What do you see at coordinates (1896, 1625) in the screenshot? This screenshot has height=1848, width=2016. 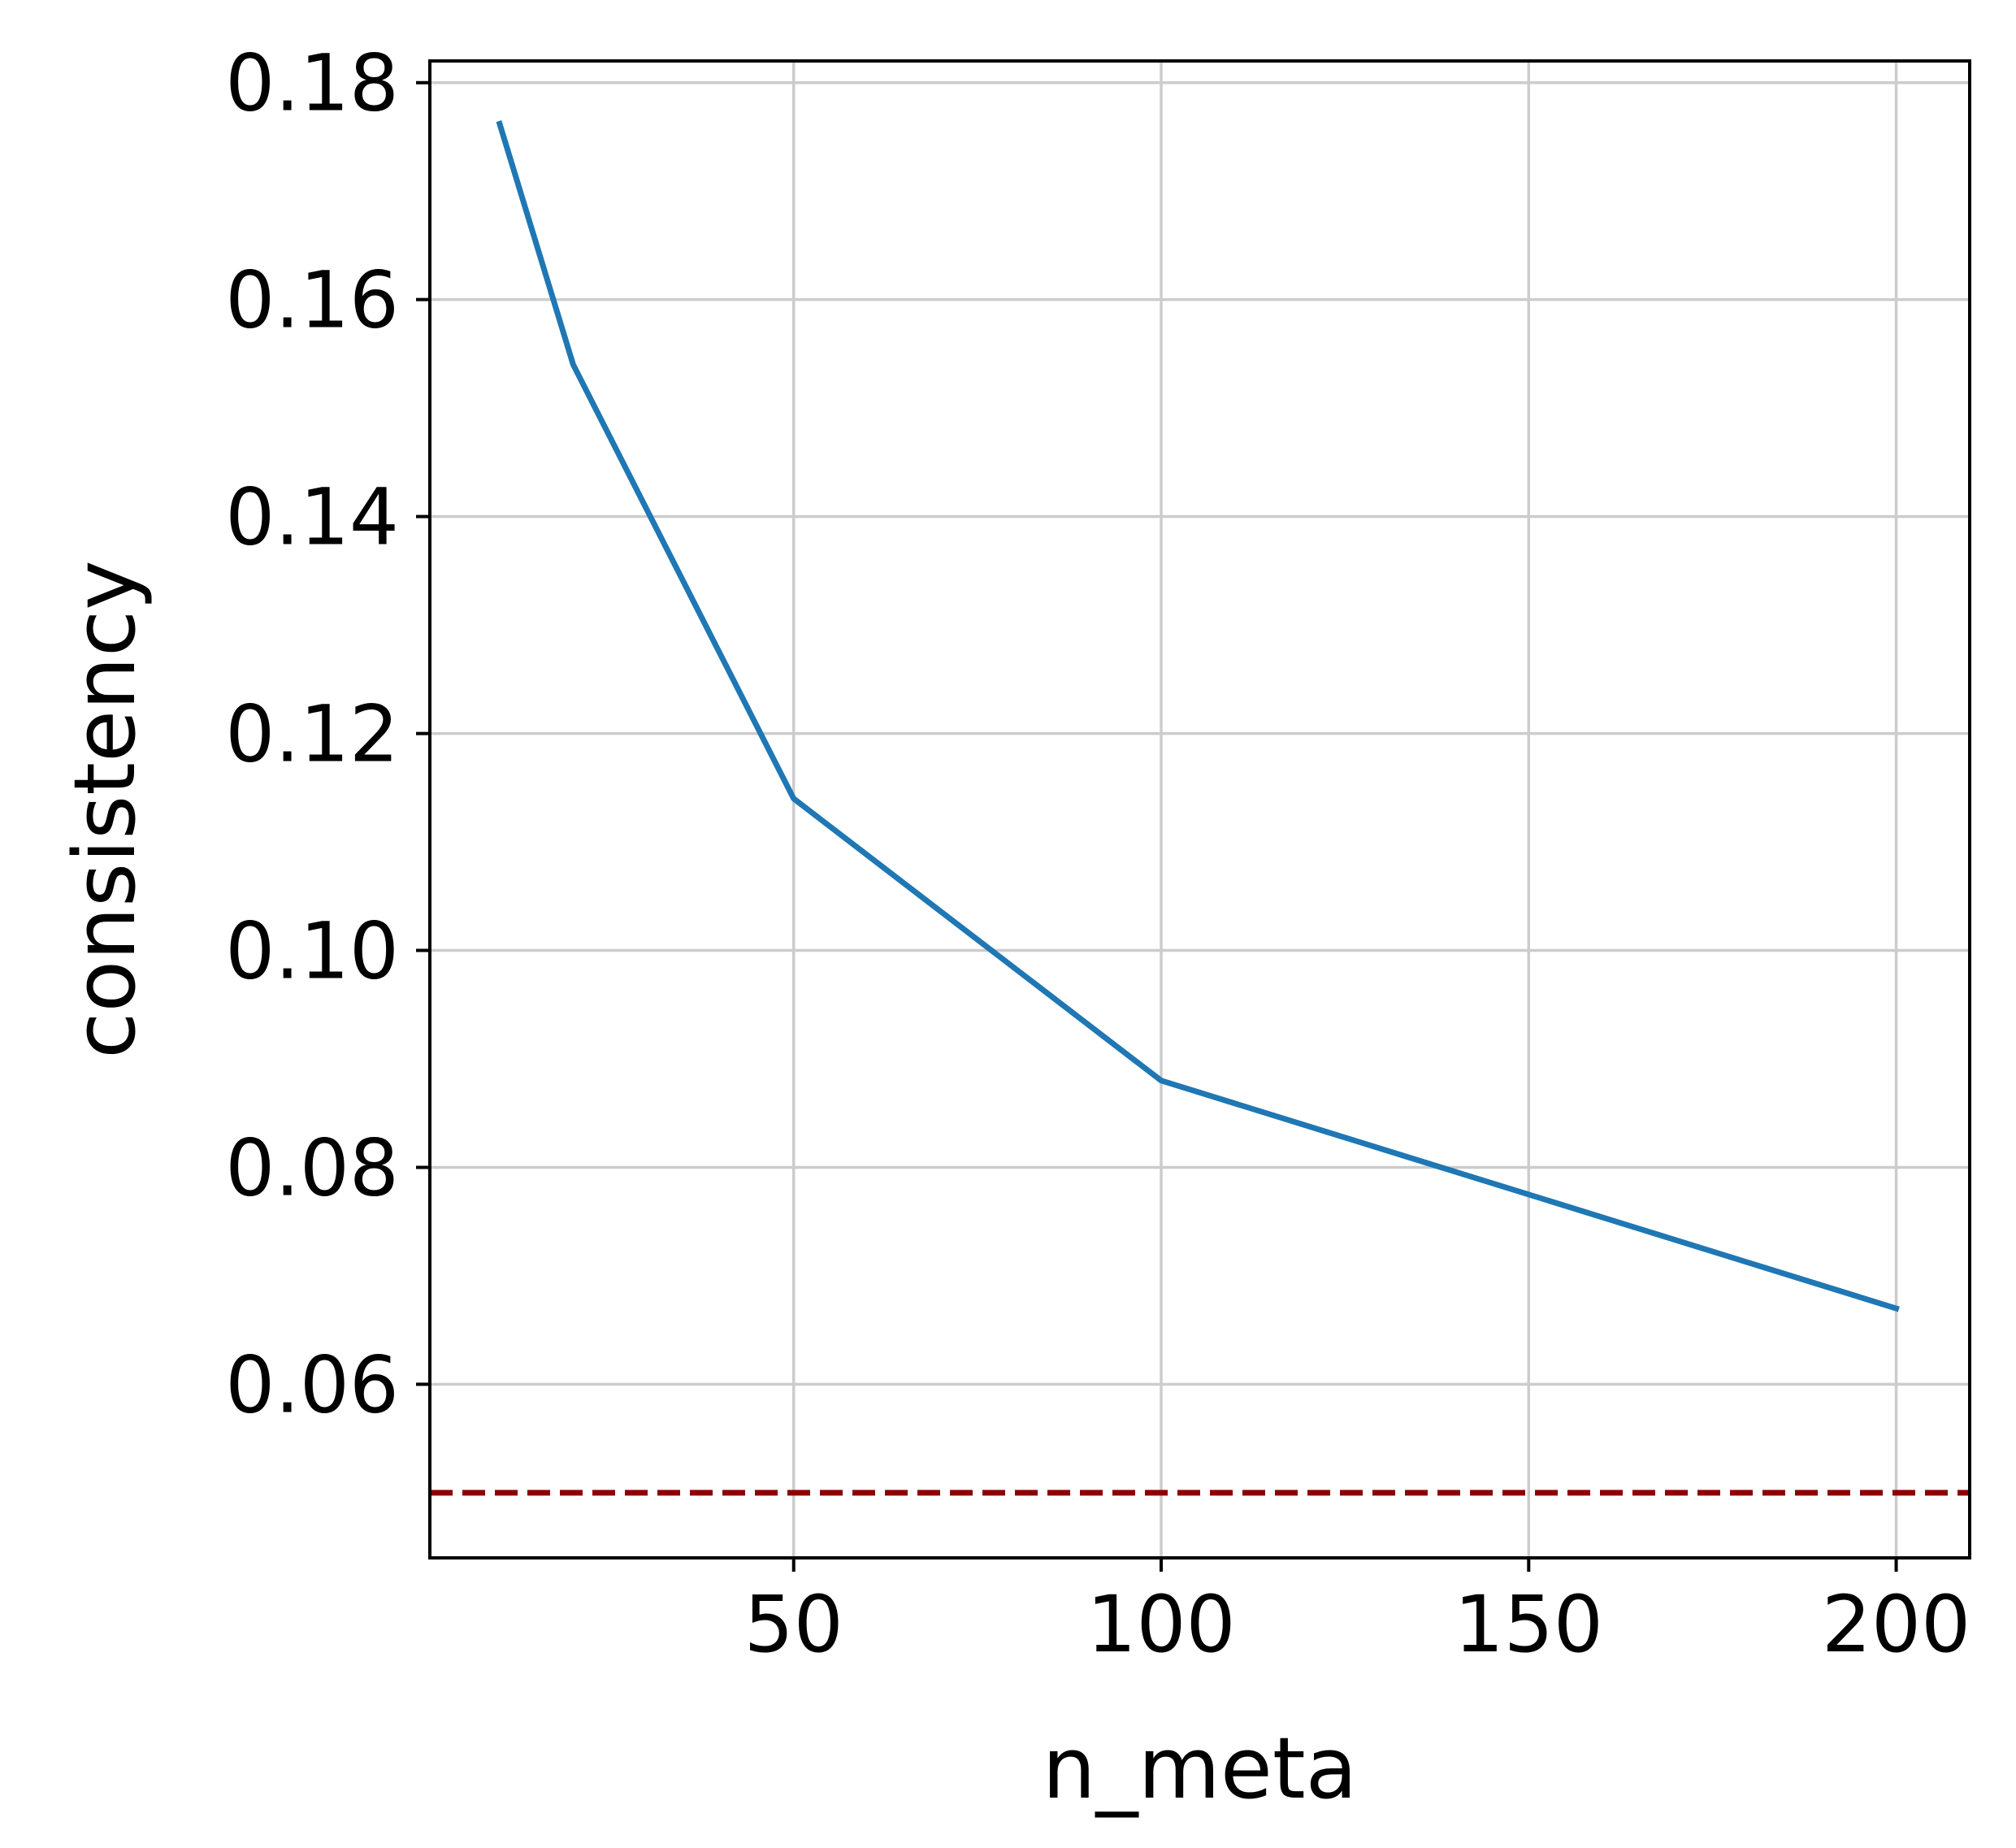 I see `x-tick-label: 200` at bounding box center [1896, 1625].